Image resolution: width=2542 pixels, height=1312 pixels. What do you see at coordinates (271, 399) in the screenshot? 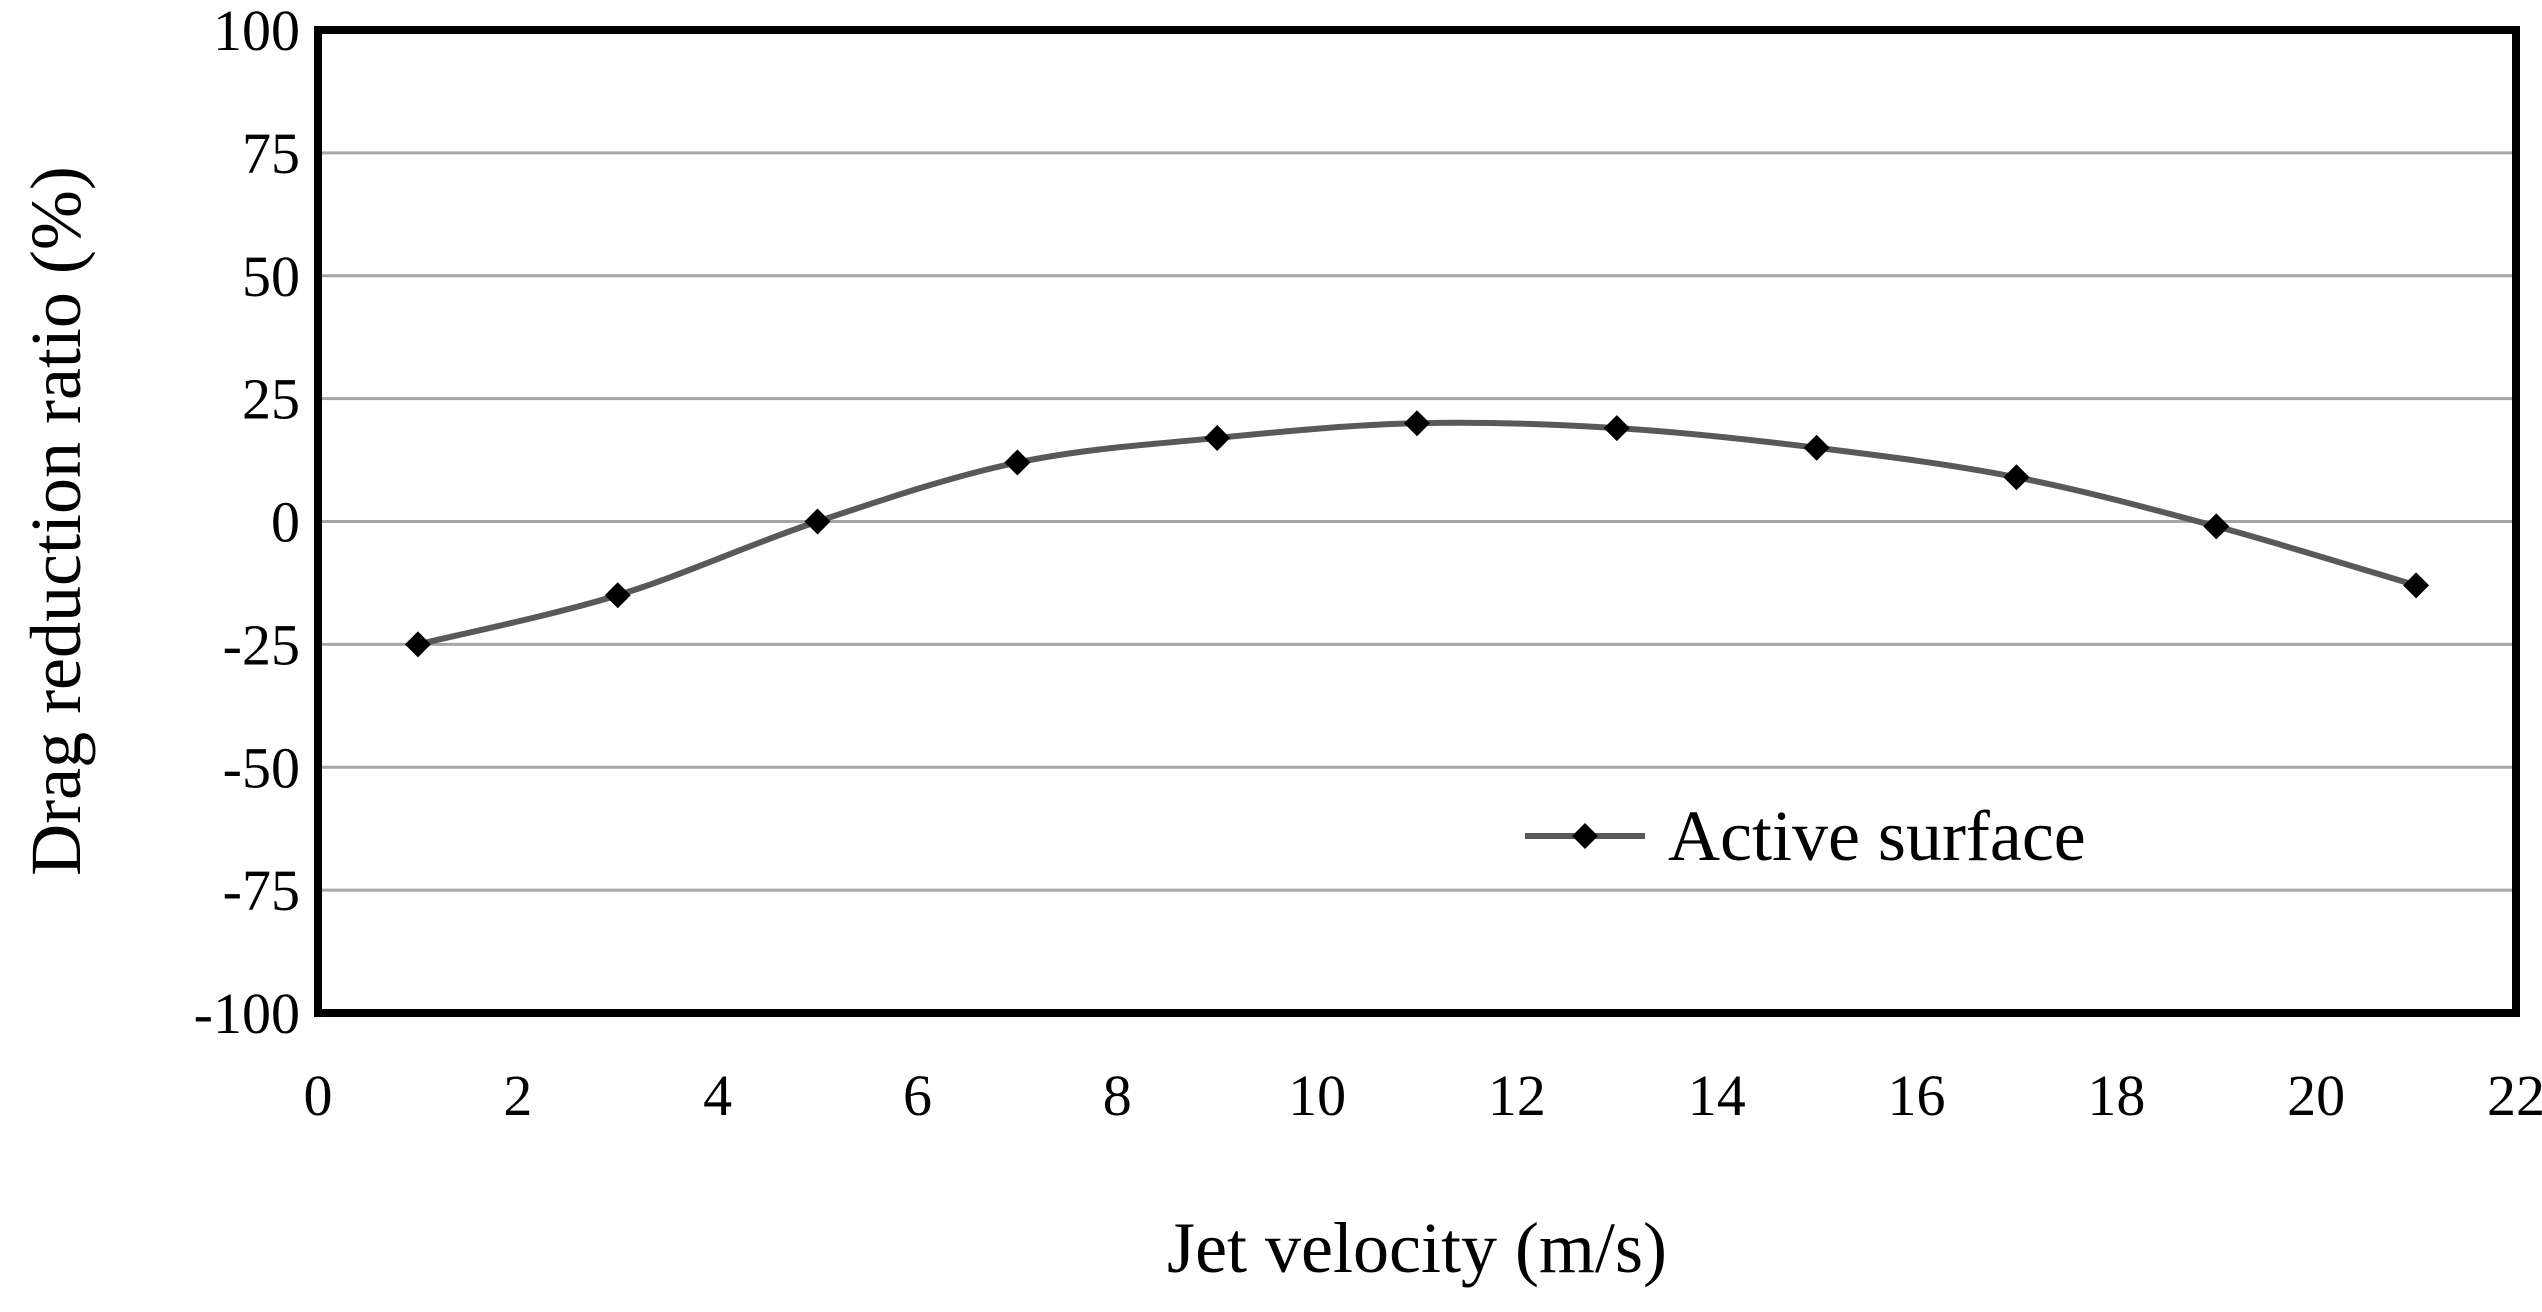
I see `y-tick-label-3: 25` at bounding box center [271, 399].